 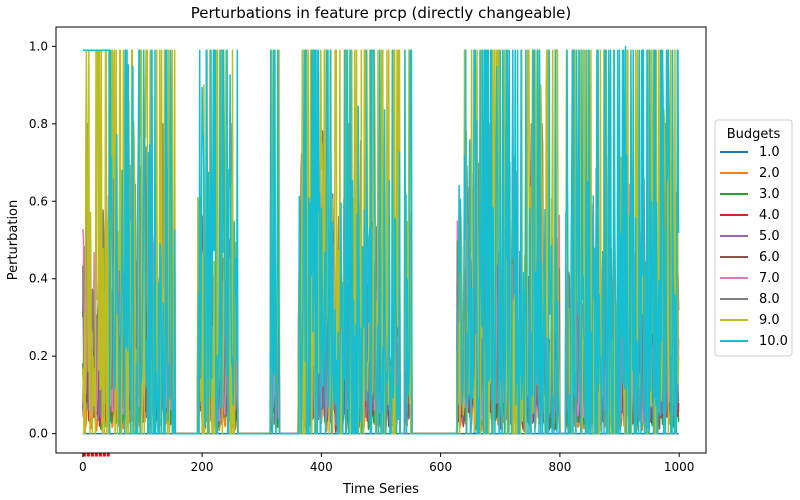 What do you see at coordinates (13, 240) in the screenshot?
I see `y-axis-label: Perturbation` at bounding box center [13, 240].